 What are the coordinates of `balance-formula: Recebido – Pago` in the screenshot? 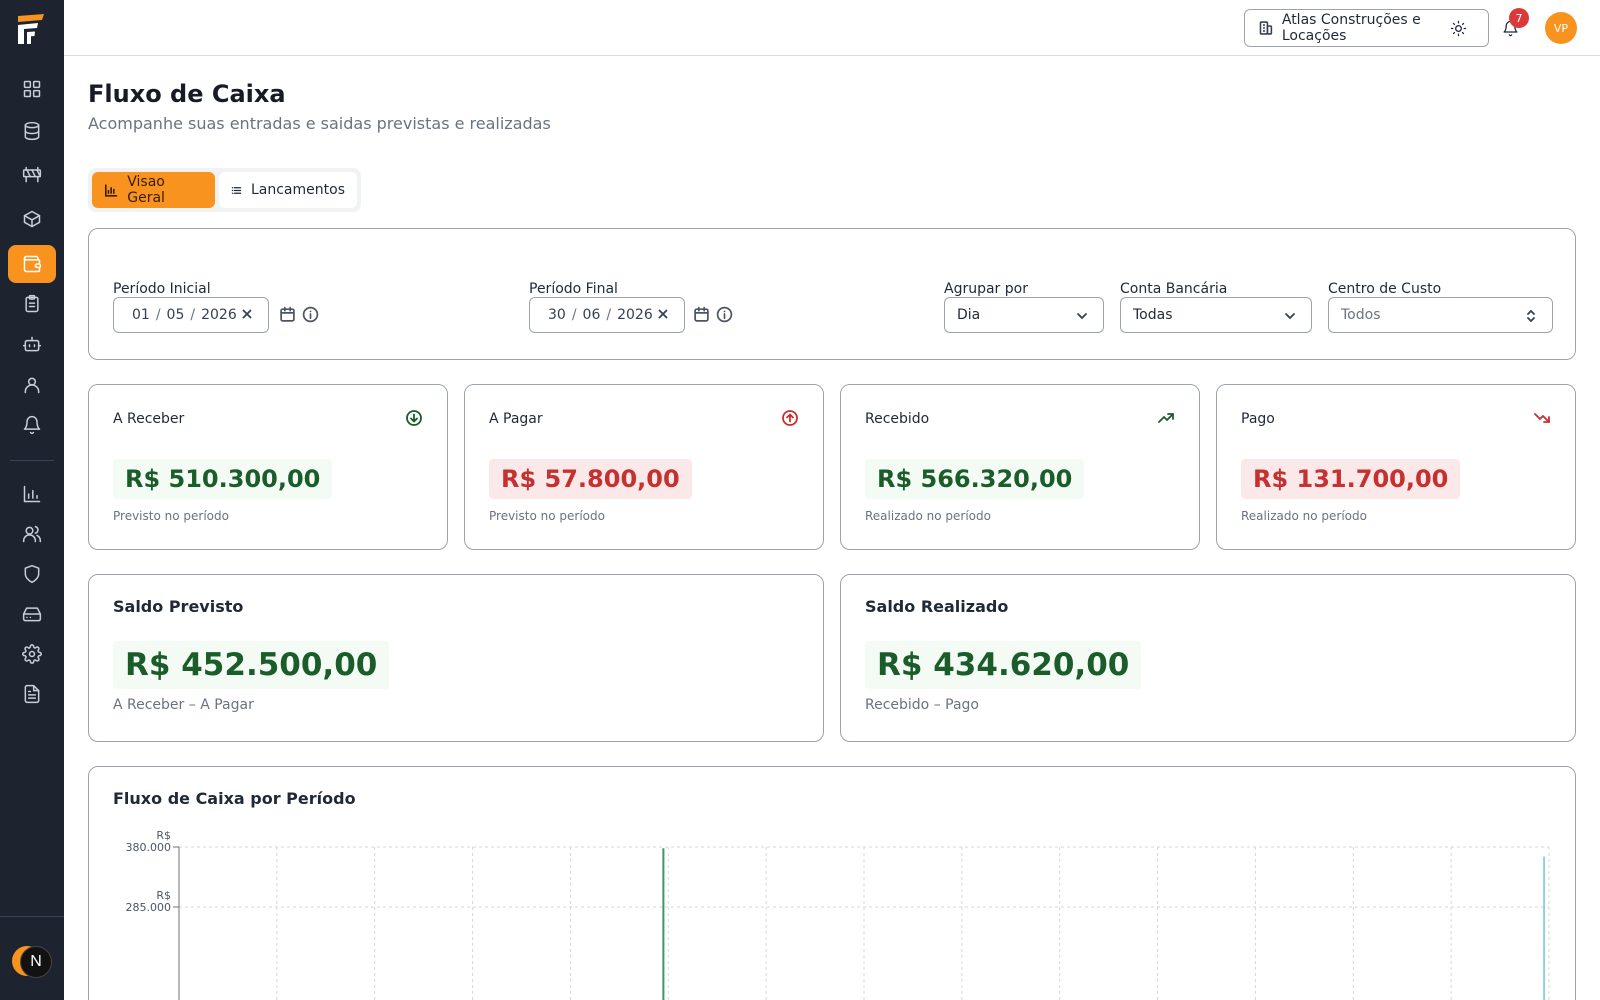 It's located at (922, 705).